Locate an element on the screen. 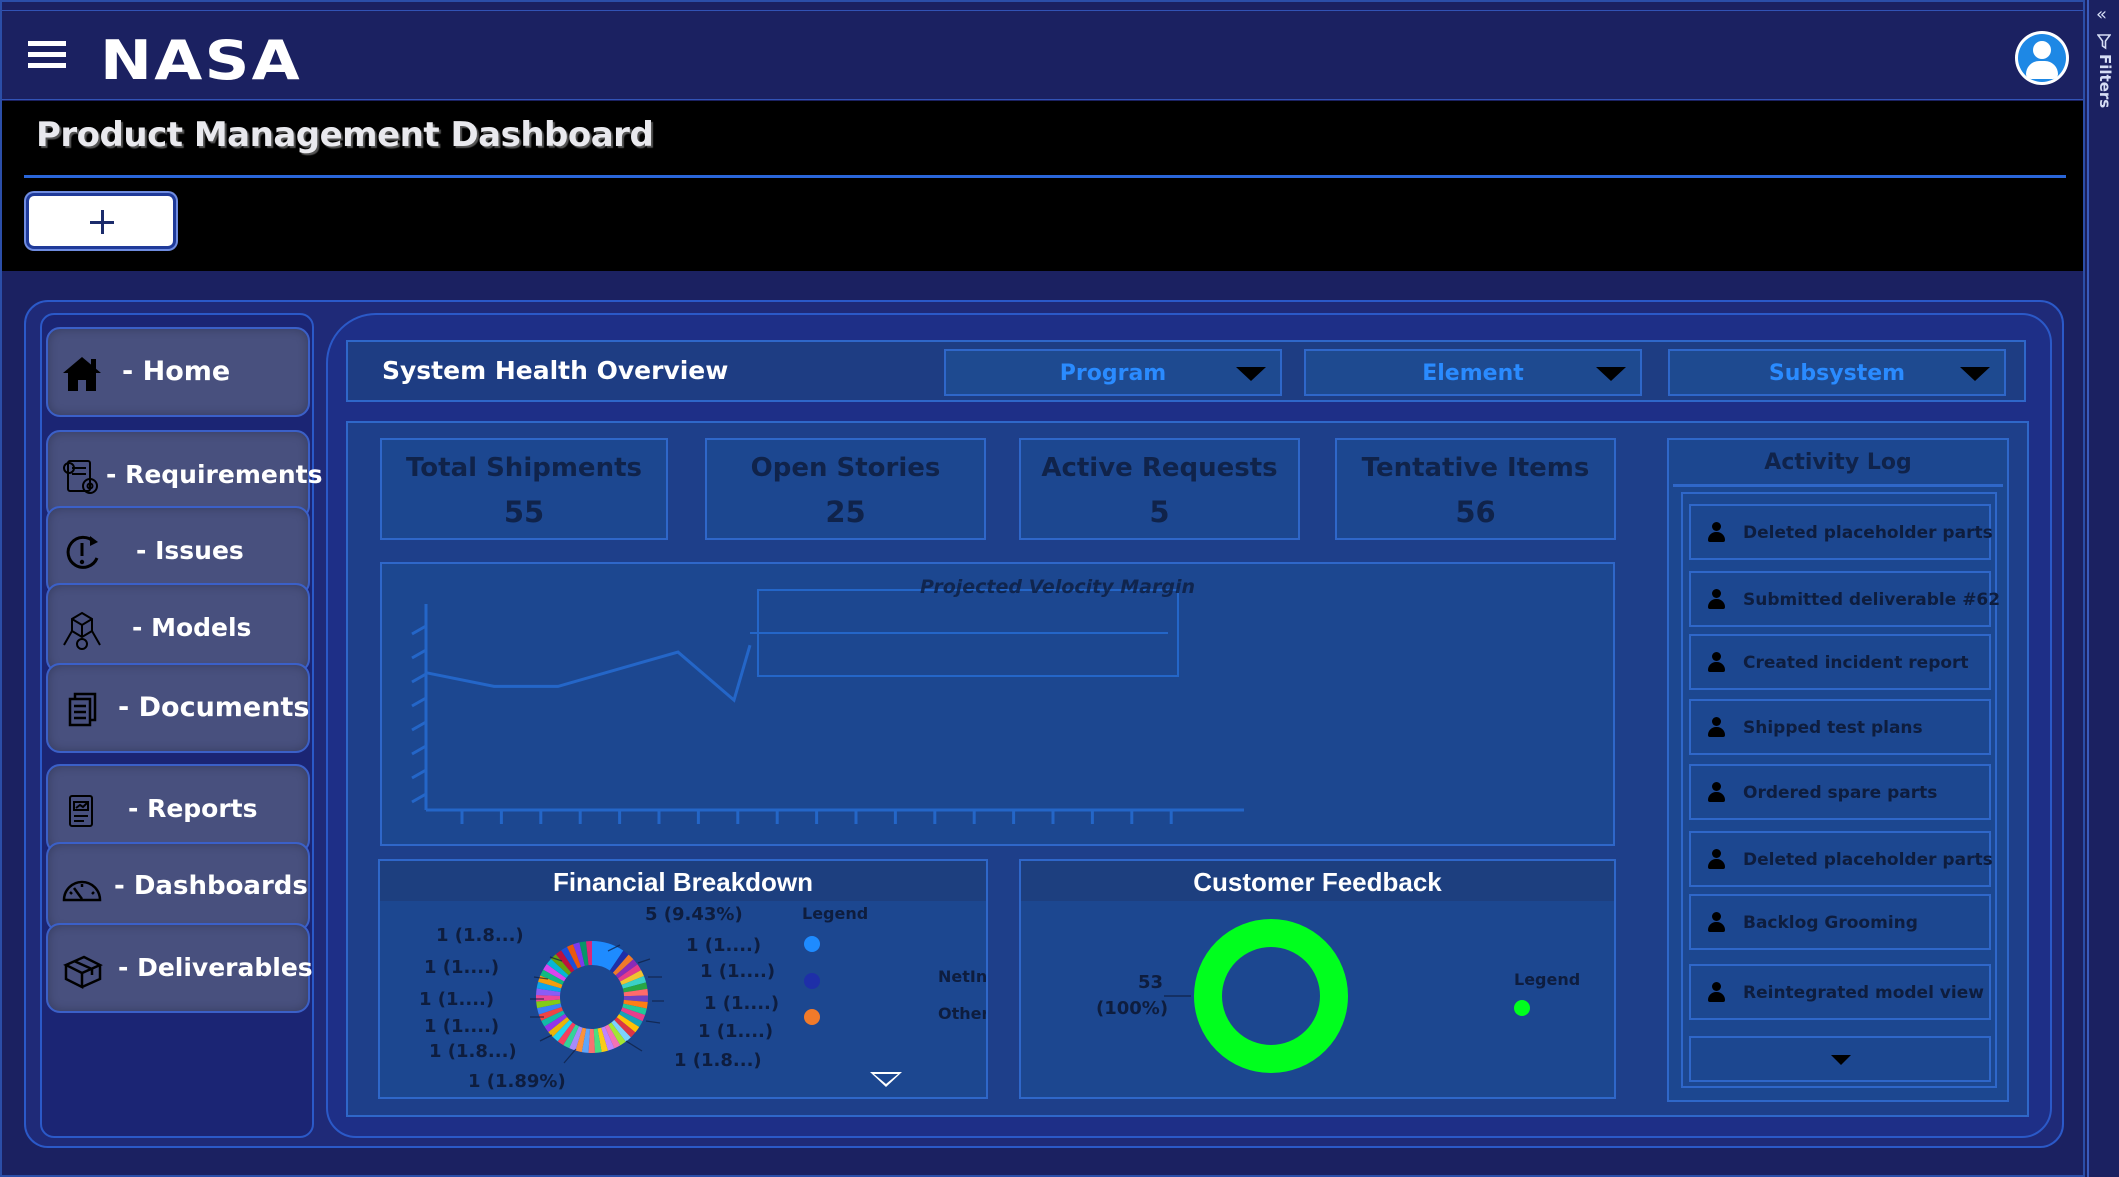 The height and width of the screenshot is (1177, 2119). collapse-chevron-icon: « is located at coordinates (2102, 14).